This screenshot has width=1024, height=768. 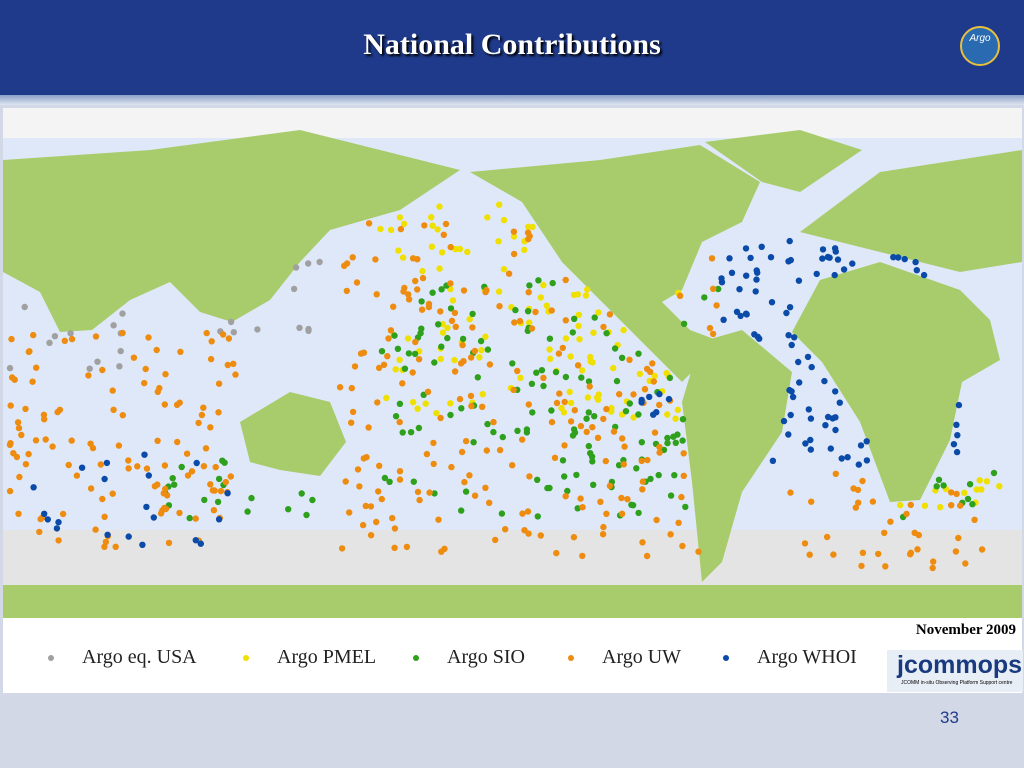 What do you see at coordinates (807, 657) in the screenshot?
I see `legend-label: Argo WHOI` at bounding box center [807, 657].